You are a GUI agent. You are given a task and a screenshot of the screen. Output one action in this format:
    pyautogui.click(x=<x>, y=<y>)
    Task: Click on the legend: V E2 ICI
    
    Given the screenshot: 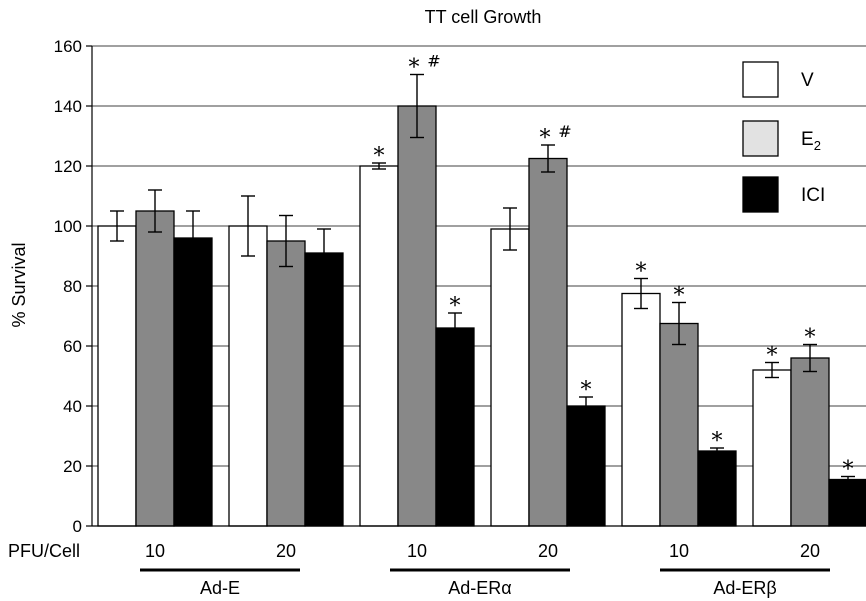 What is the action you would take?
    pyautogui.click(x=783, y=137)
    